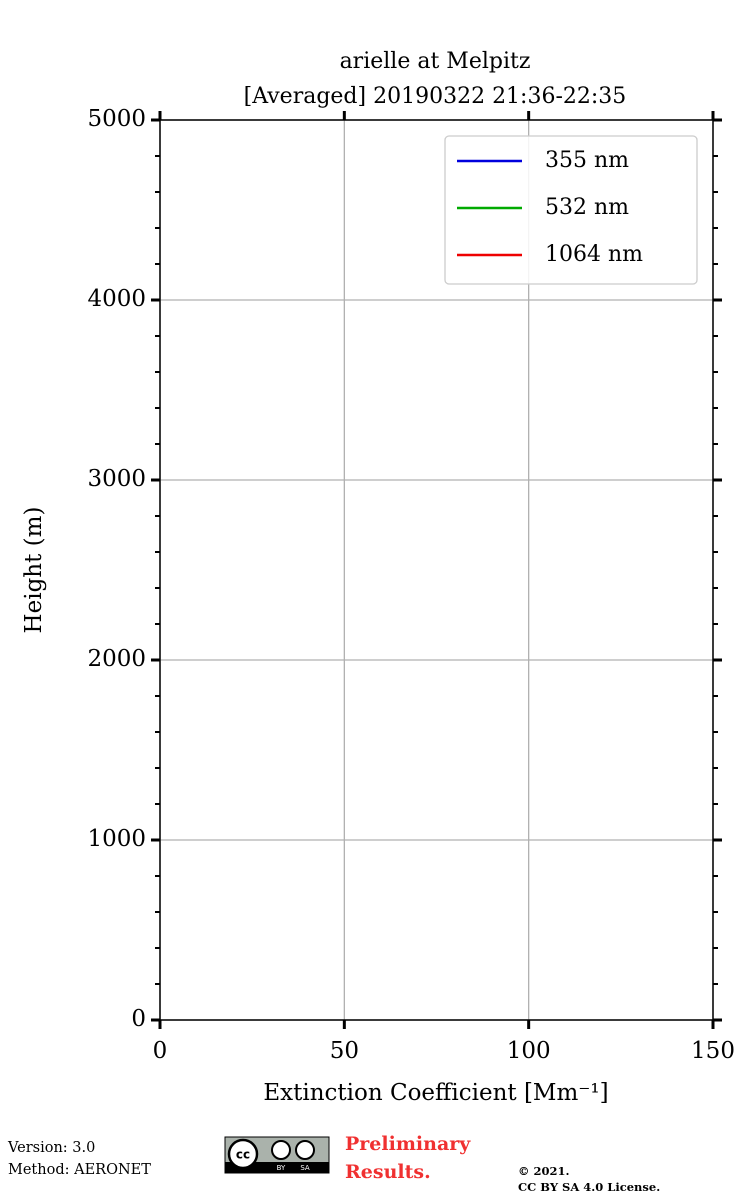  I want to click on version: Version: 3.0, so click(51, 1148).